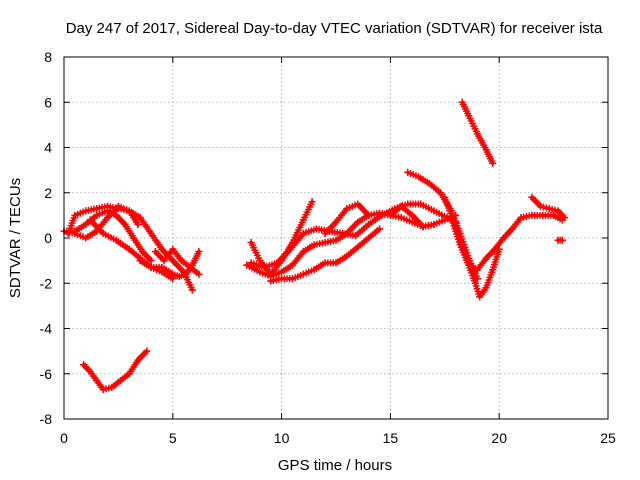  I want to click on y-tick-label: -4, so click(46, 329).